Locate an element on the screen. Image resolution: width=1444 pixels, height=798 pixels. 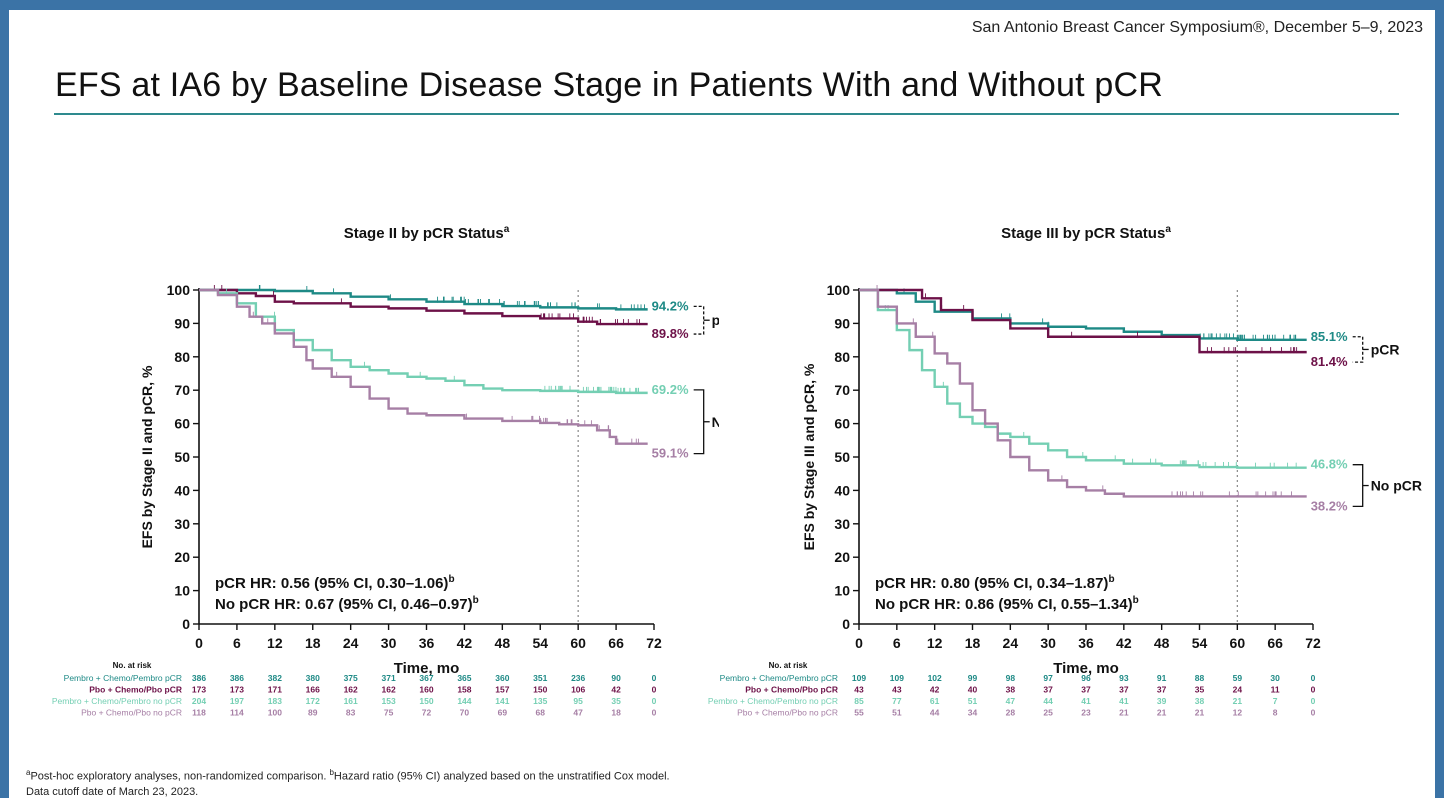
at-risk-count: 93 is located at coordinates (1124, 678).